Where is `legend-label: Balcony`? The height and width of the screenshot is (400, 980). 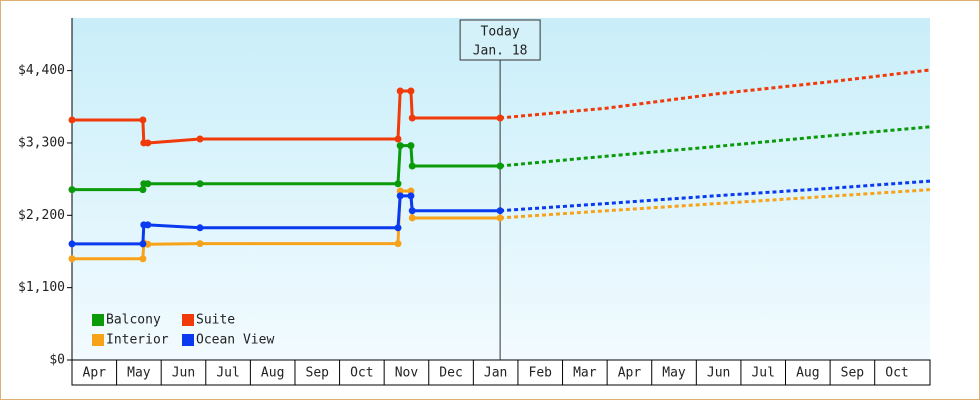
legend-label: Balcony is located at coordinates (133, 320).